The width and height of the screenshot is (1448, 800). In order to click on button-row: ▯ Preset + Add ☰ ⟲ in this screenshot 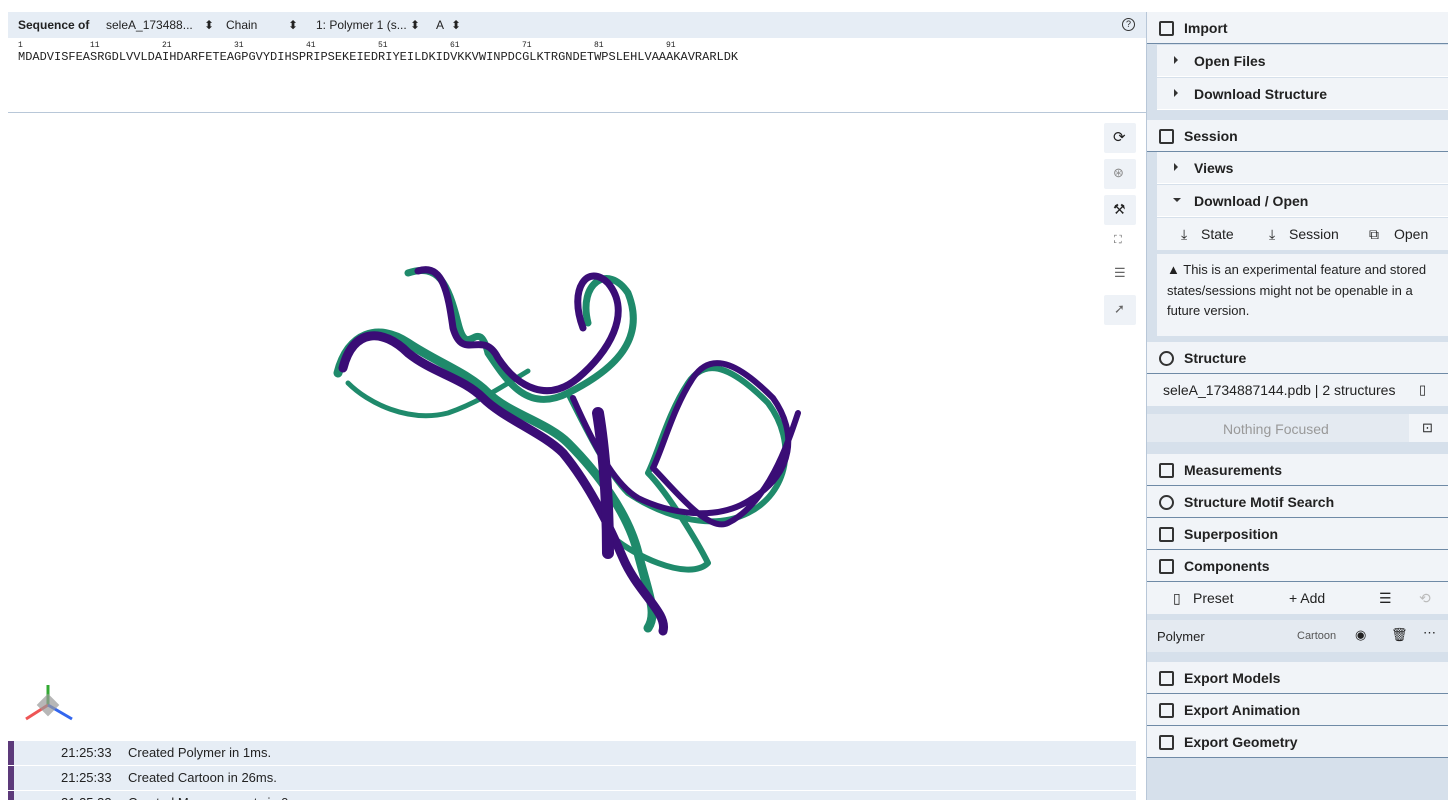, I will do `click(1297, 598)`.